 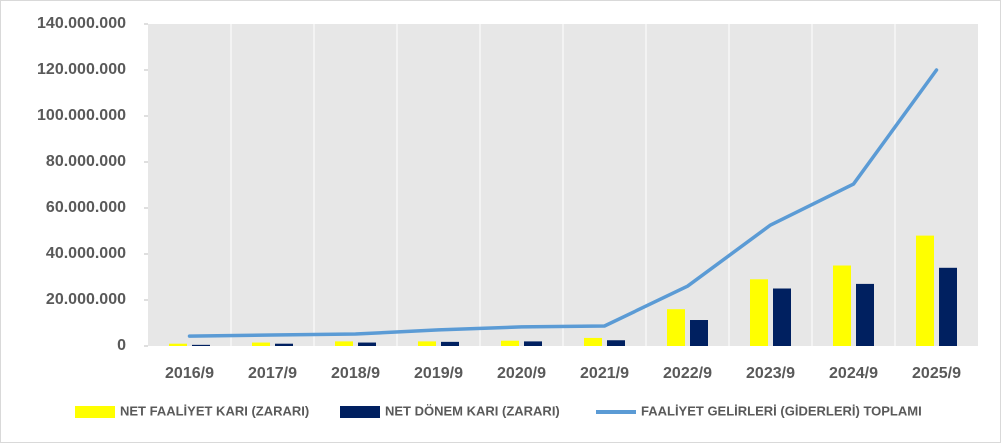 I want to click on x-tick-label: 2024/9, so click(x=853, y=373).